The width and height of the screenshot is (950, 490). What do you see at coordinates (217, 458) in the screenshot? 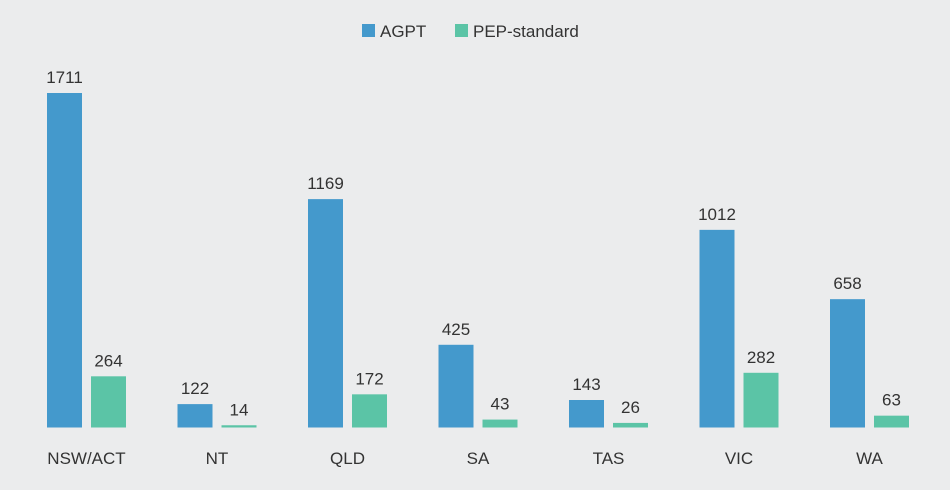
I see `x-tick-label: NT` at bounding box center [217, 458].